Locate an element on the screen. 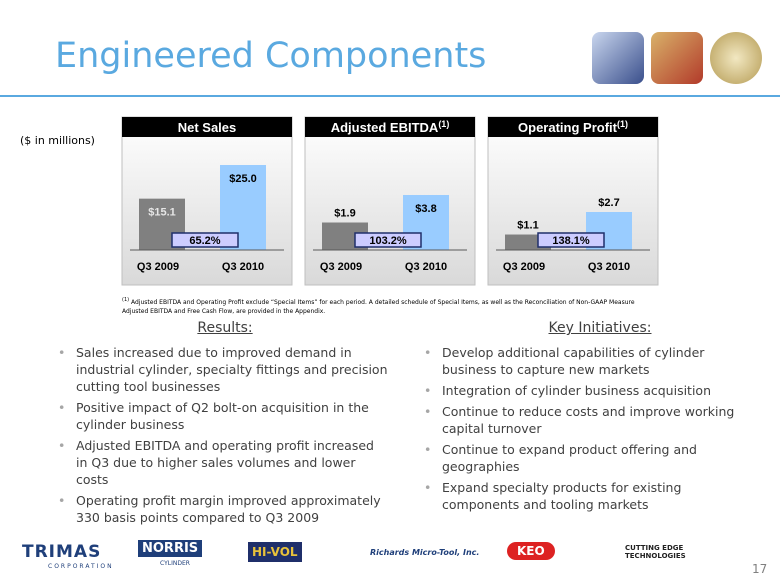 The width and height of the screenshot is (780, 585). header-rule is located at coordinates (390, 96).